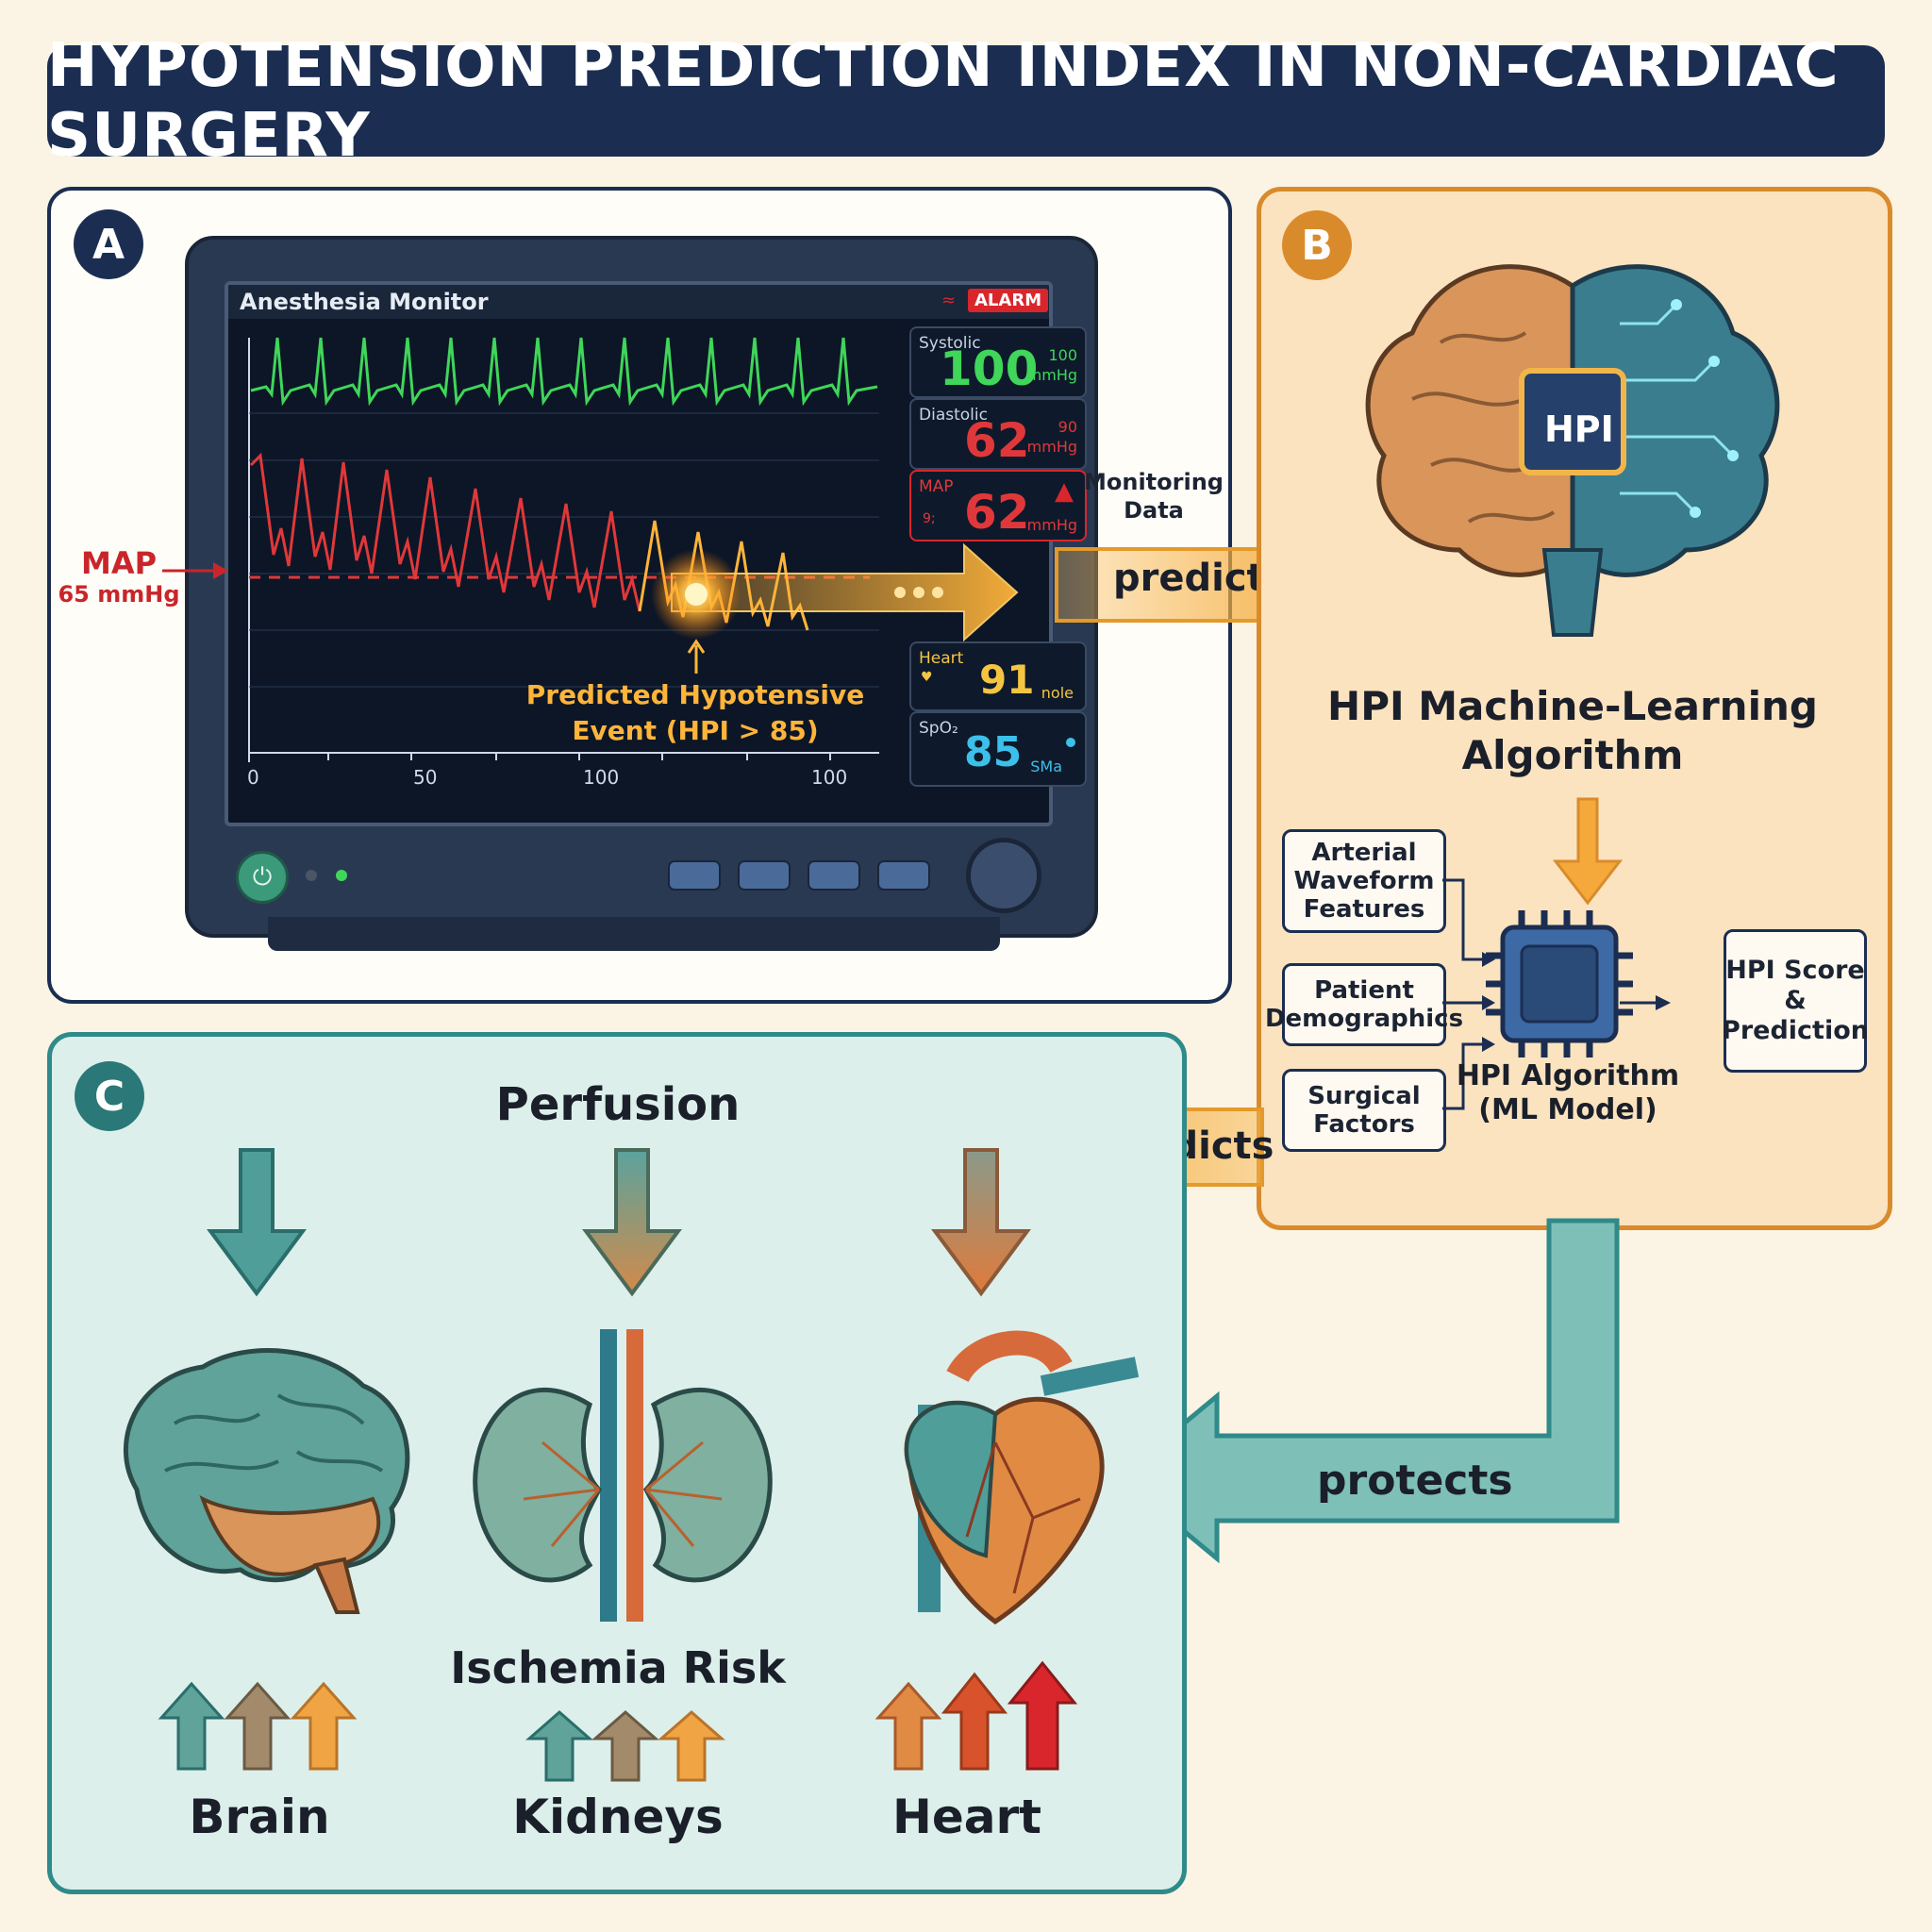 This screenshot has height=1932, width=1932. I want to click on map-threshold-value: 65 mmHg, so click(119, 594).